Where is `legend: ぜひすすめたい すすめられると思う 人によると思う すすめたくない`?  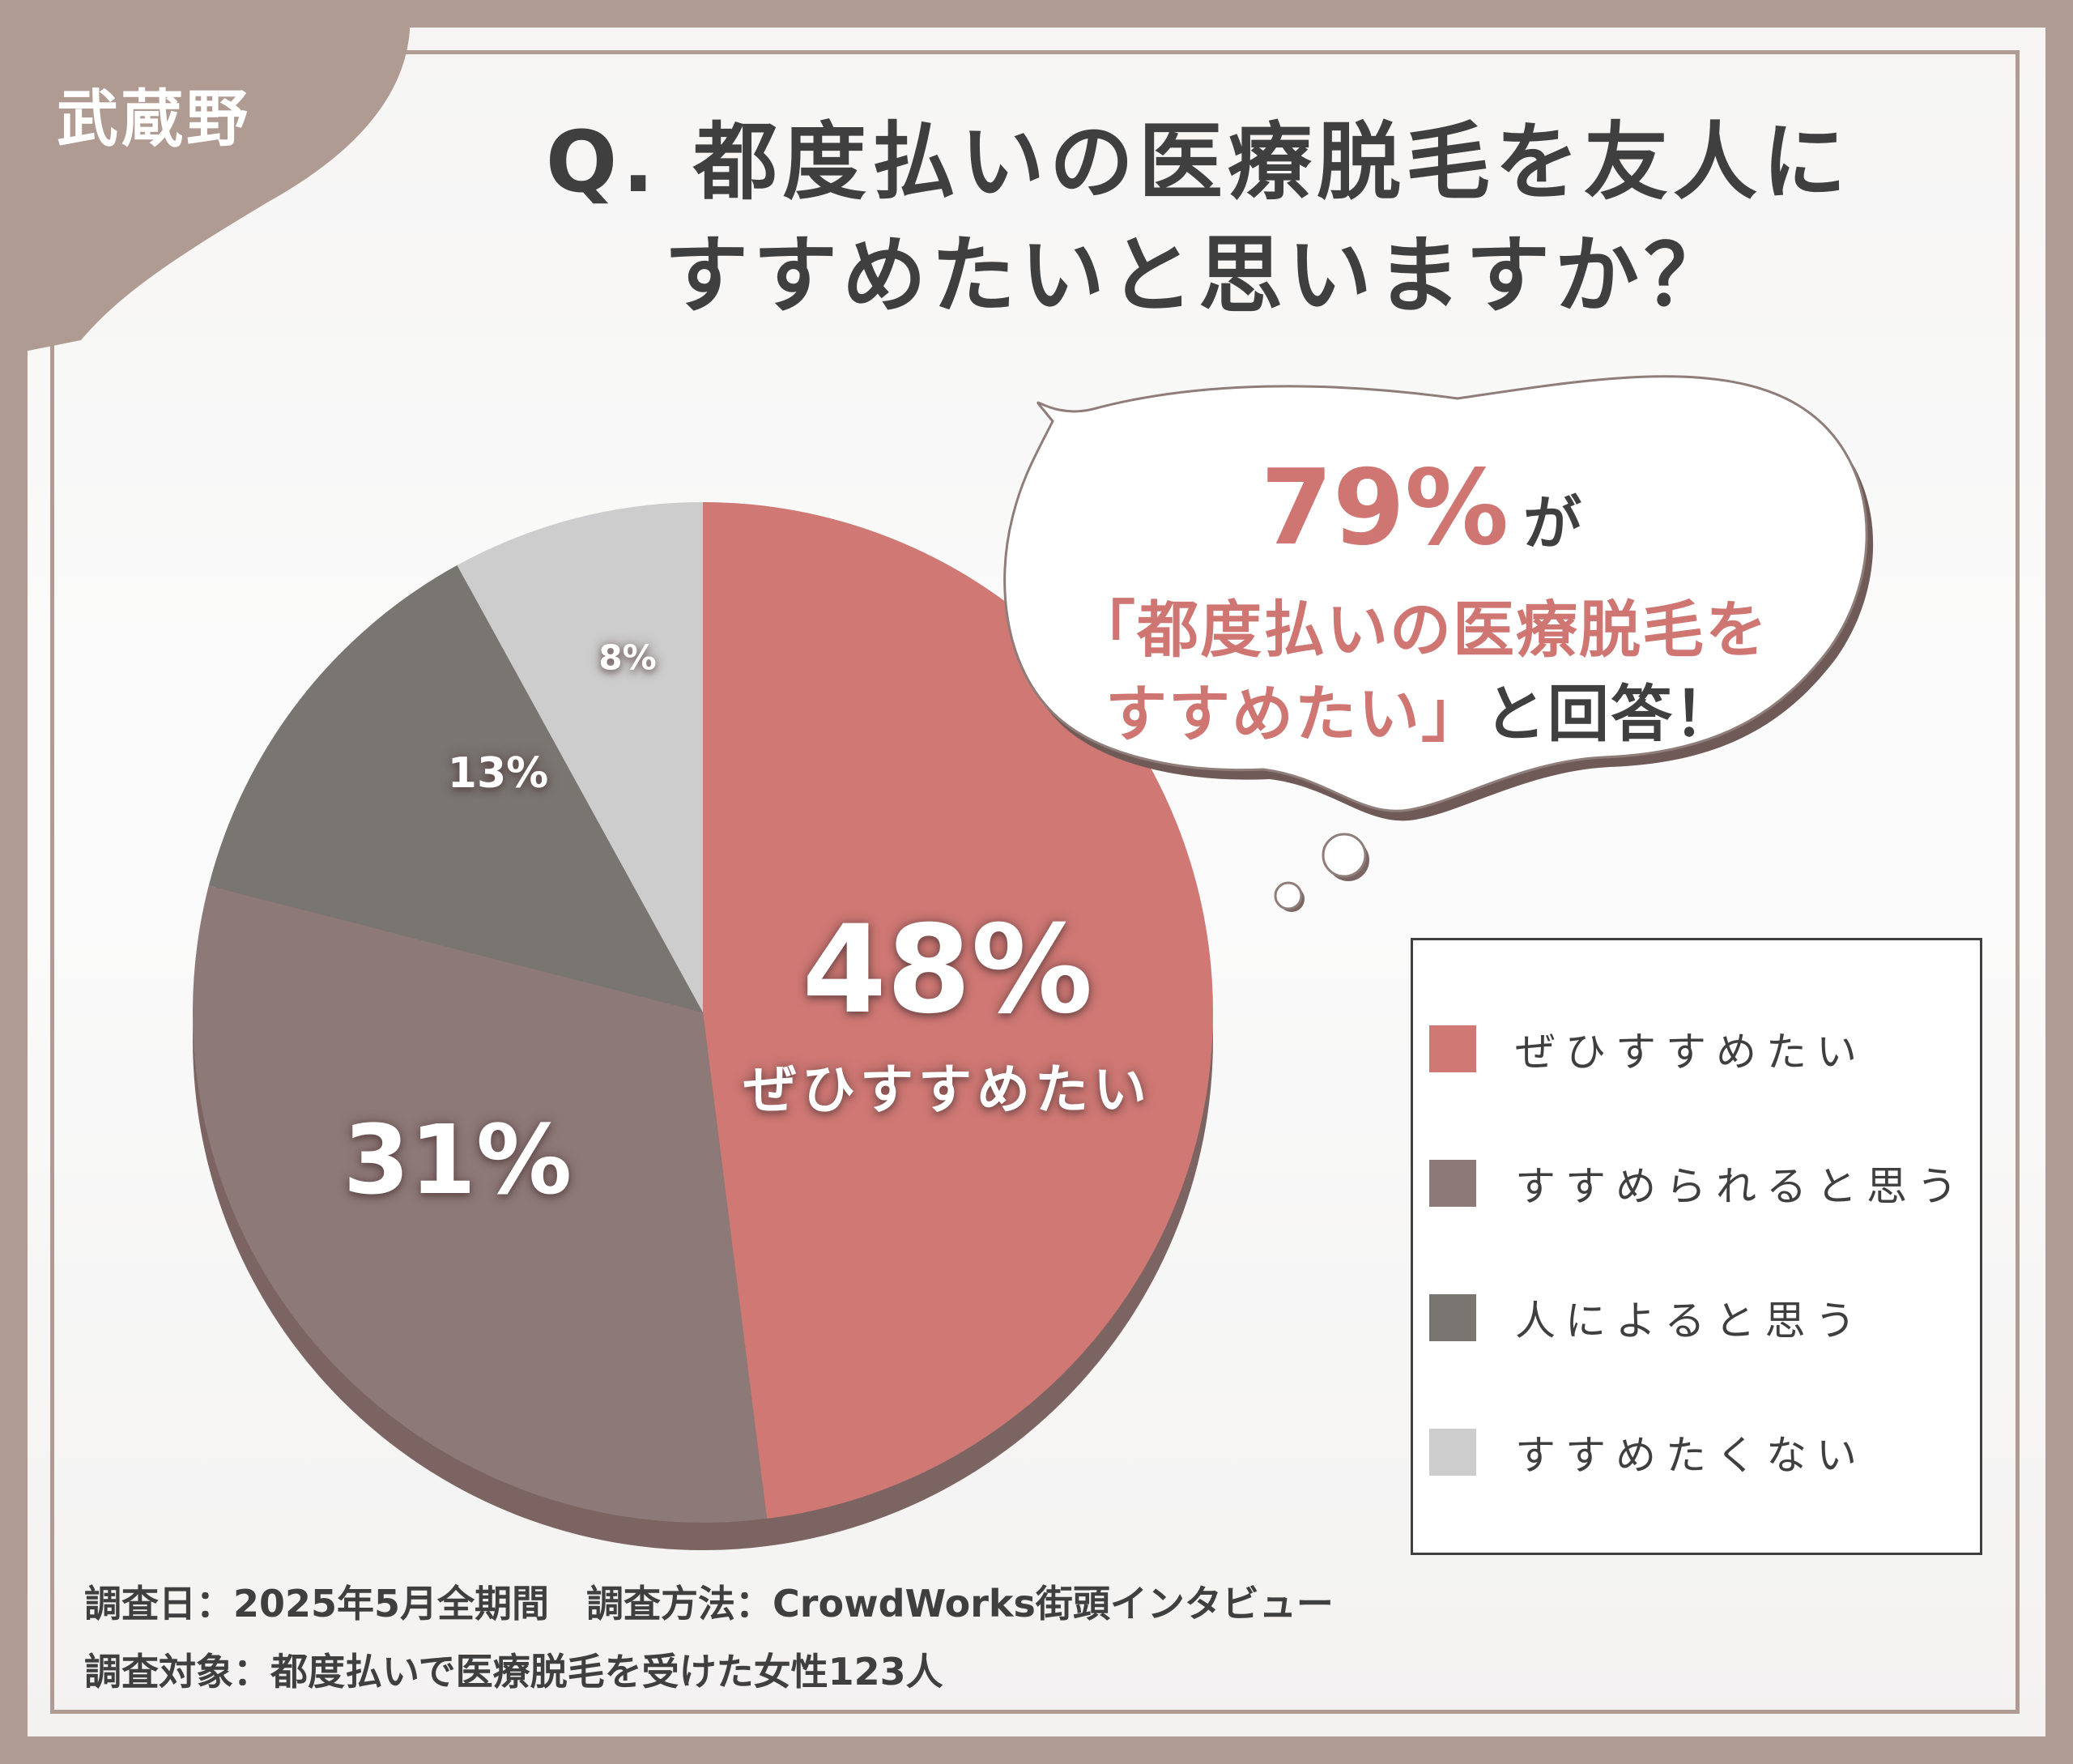
legend: ぜひすすめたい すすめられると思う 人によると思う すすめたくない is located at coordinates (1696, 1246).